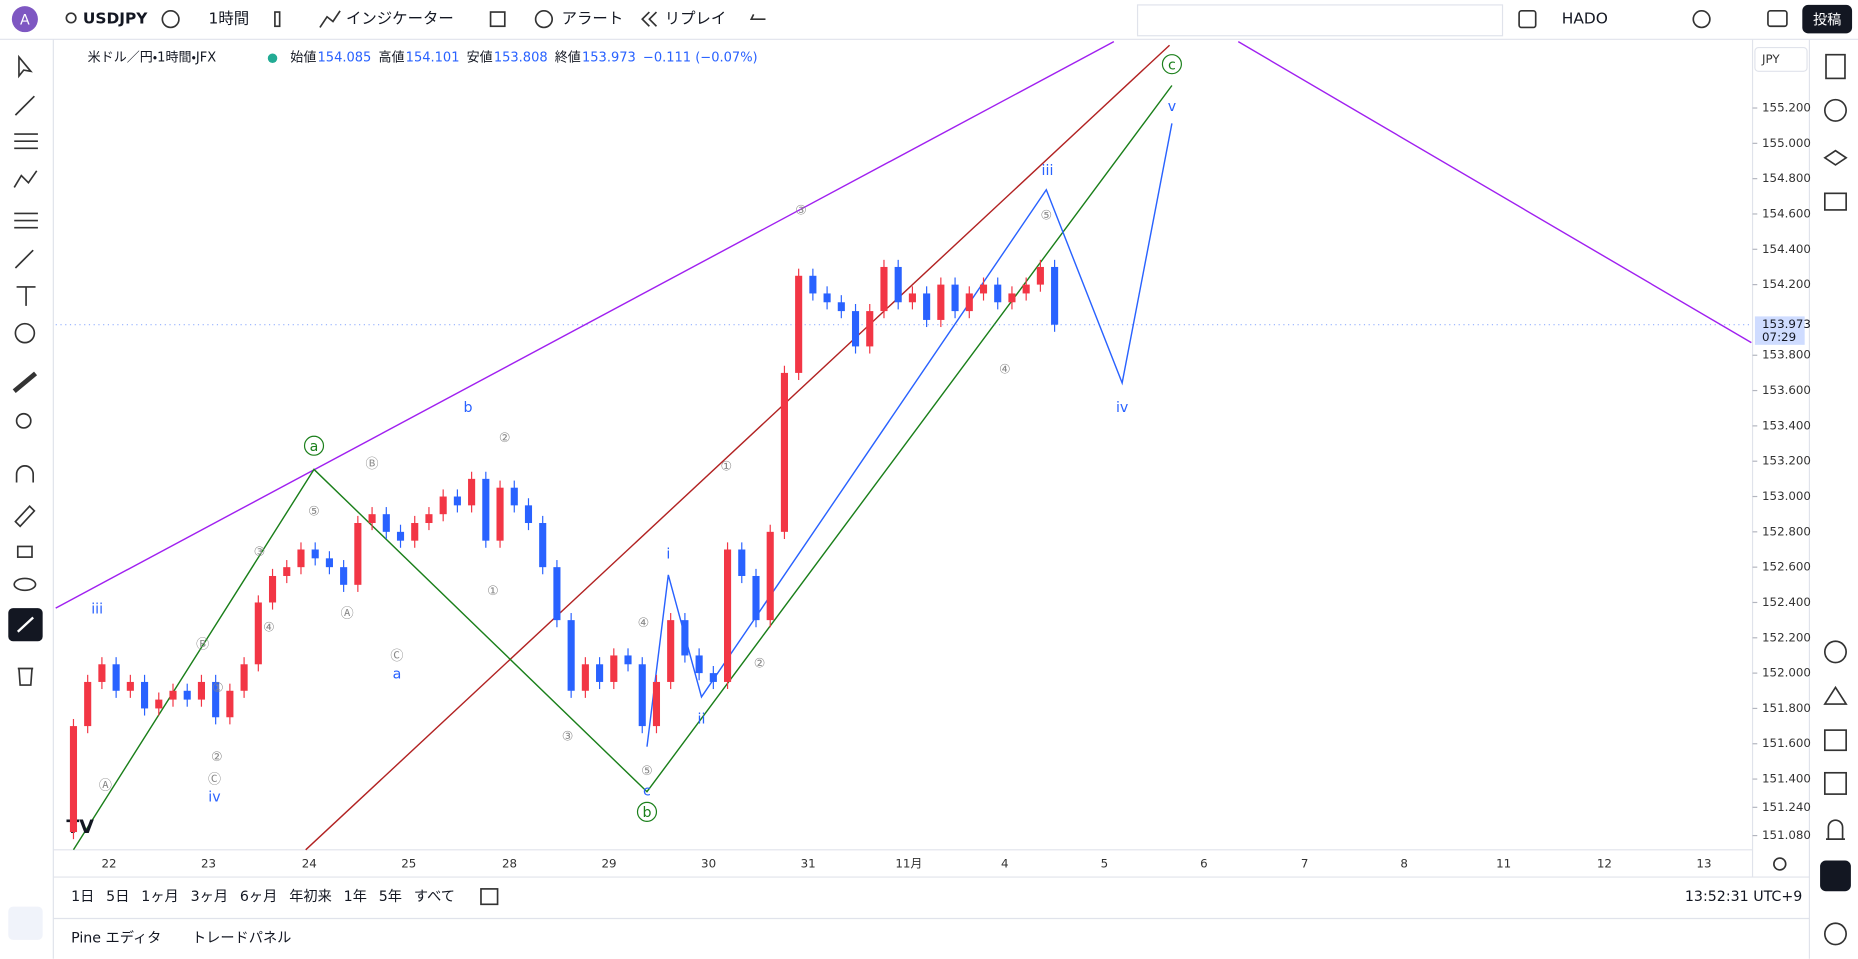 The image size is (1858, 959). Describe the element at coordinates (1781, 59) in the screenshot. I see `currency-box` at that location.